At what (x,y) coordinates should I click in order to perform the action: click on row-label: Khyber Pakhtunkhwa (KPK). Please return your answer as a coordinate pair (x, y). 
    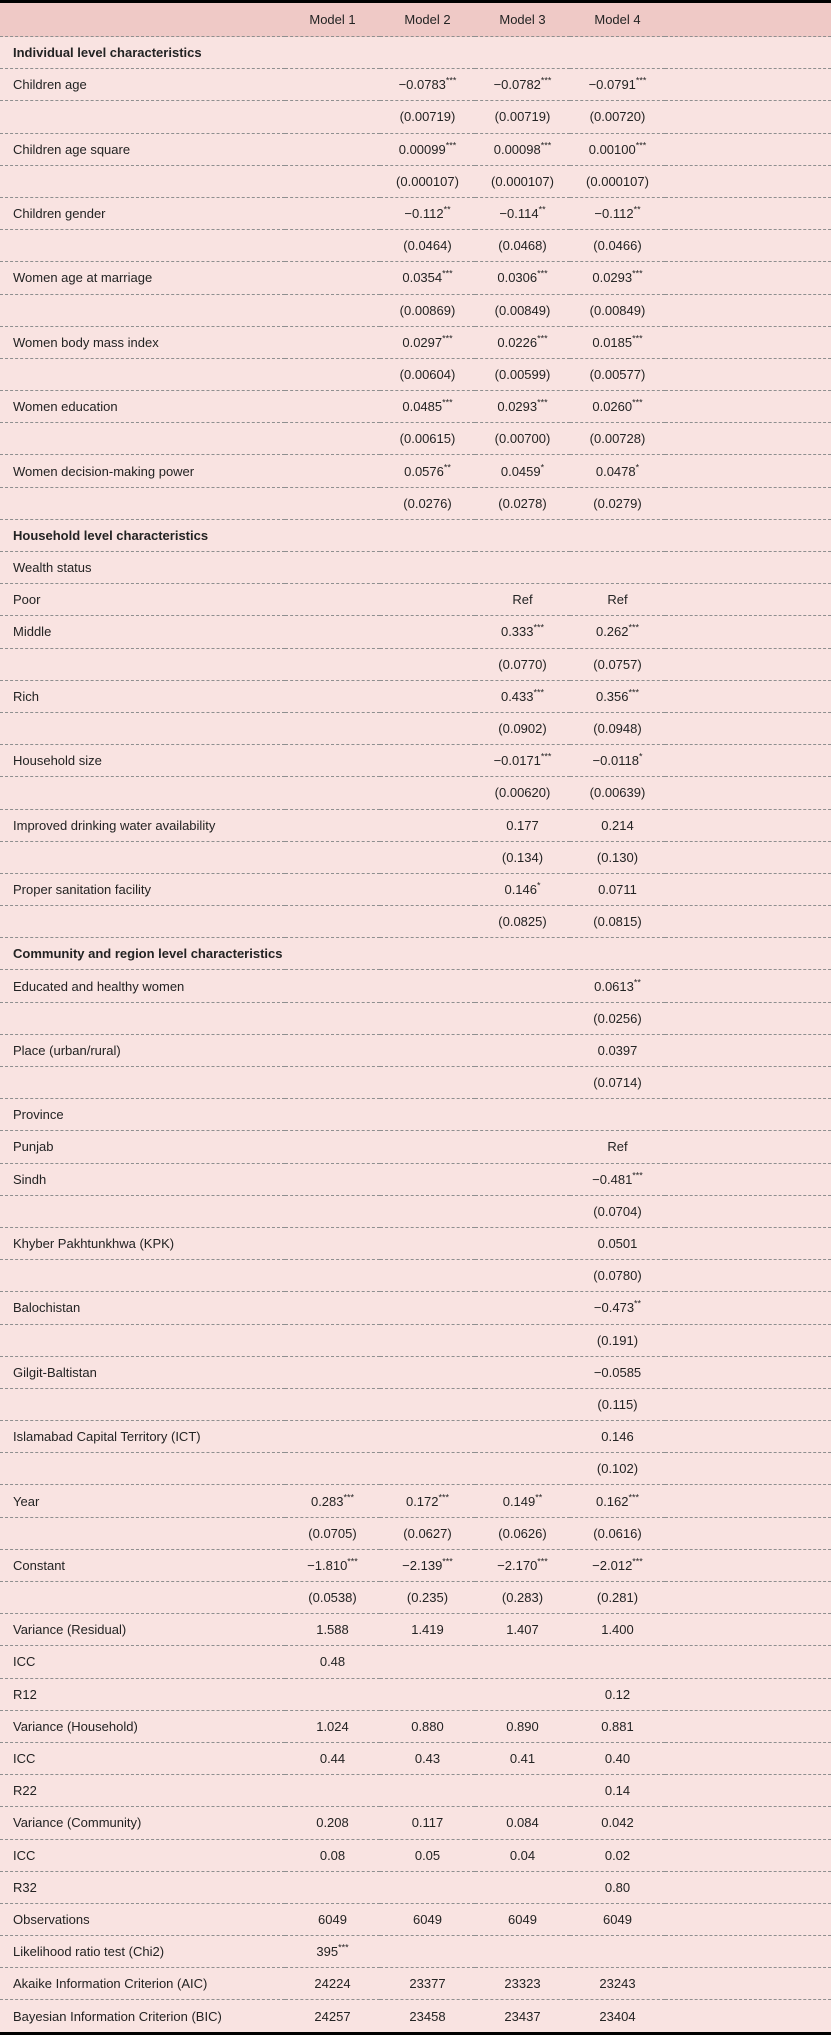
    Looking at the image, I should click on (142, 1244).